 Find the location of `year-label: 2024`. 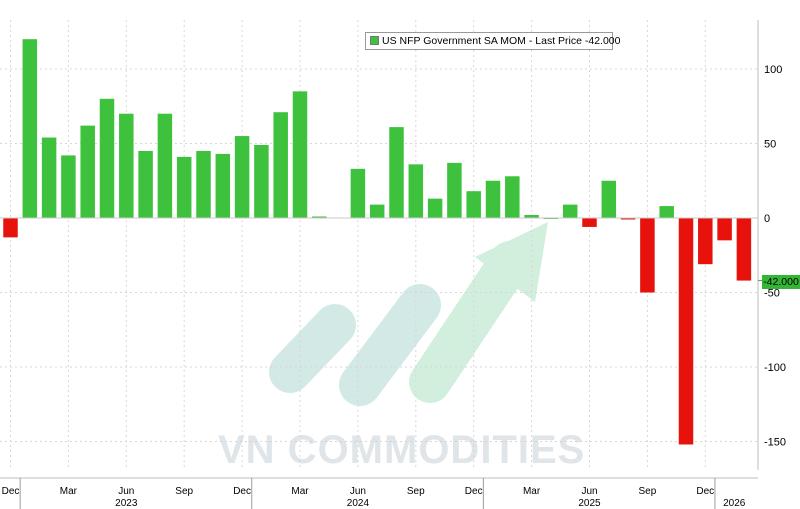

year-label: 2024 is located at coordinates (358, 503).